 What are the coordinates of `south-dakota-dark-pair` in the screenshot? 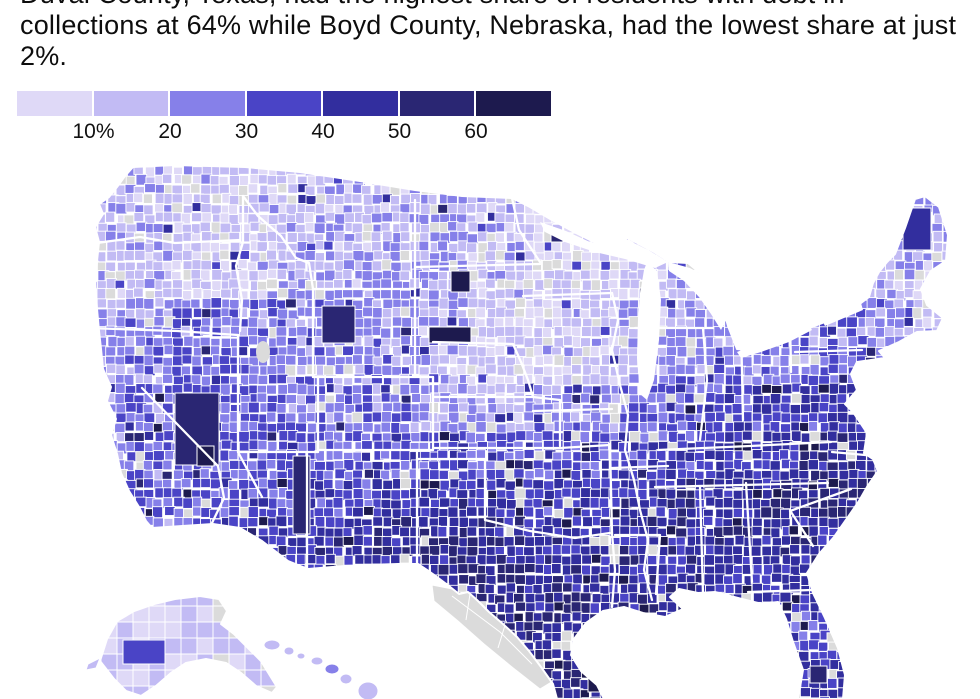 It's located at (450, 335).